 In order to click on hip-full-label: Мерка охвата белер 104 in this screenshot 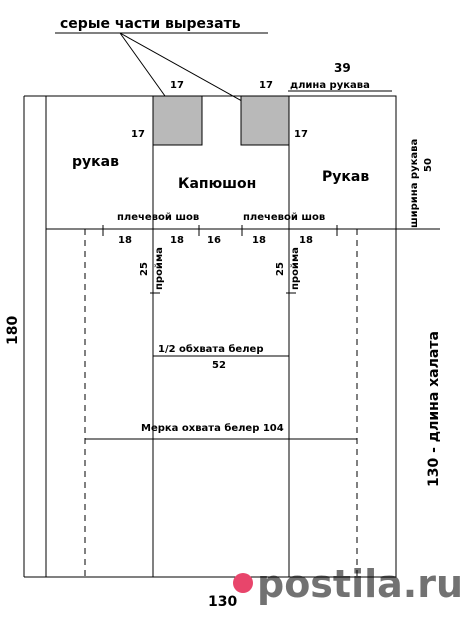, I will do `click(212, 428)`.